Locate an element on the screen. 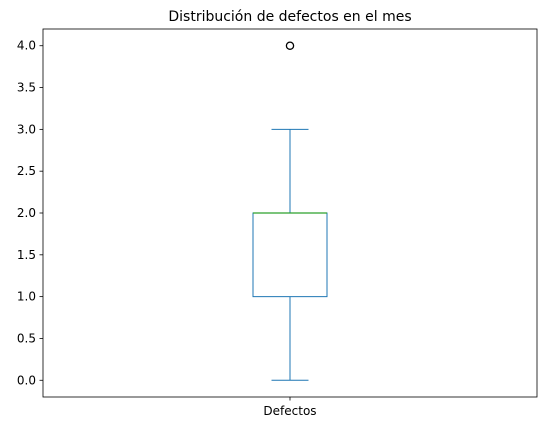  y-tick-label: 0.0 is located at coordinates (26, 380).